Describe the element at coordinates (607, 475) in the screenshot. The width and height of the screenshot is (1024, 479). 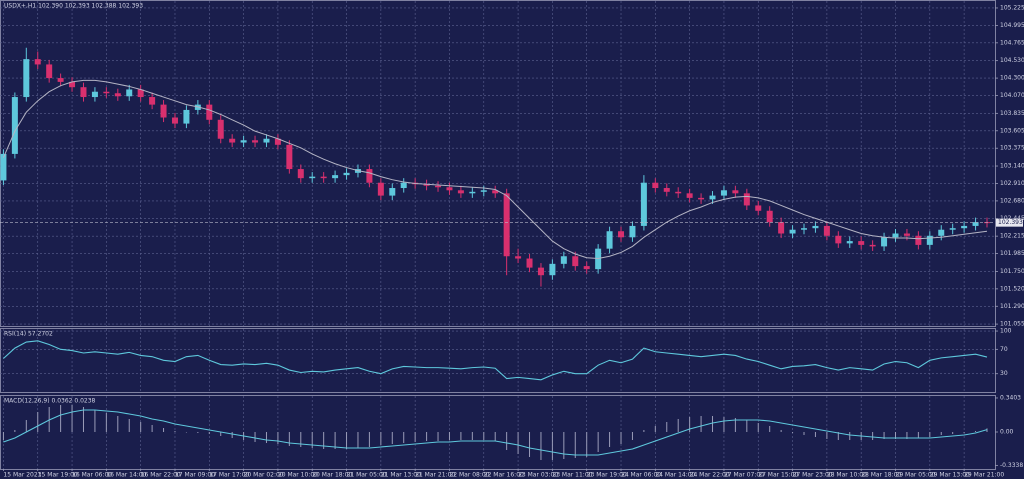
I see `x-tick-label: 23 Mar 19:00` at that location.